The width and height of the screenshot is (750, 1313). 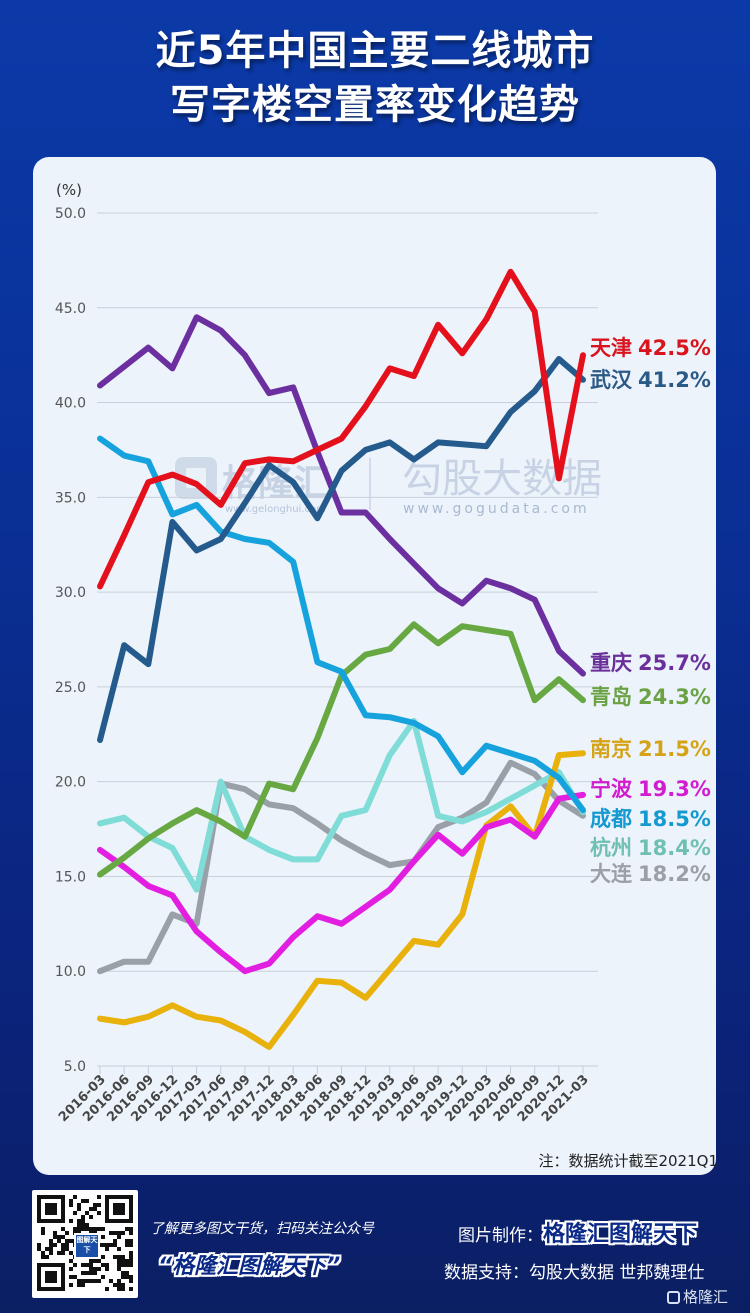 I want to click on made-by-label: 图片制作：, so click(x=500, y=1236).